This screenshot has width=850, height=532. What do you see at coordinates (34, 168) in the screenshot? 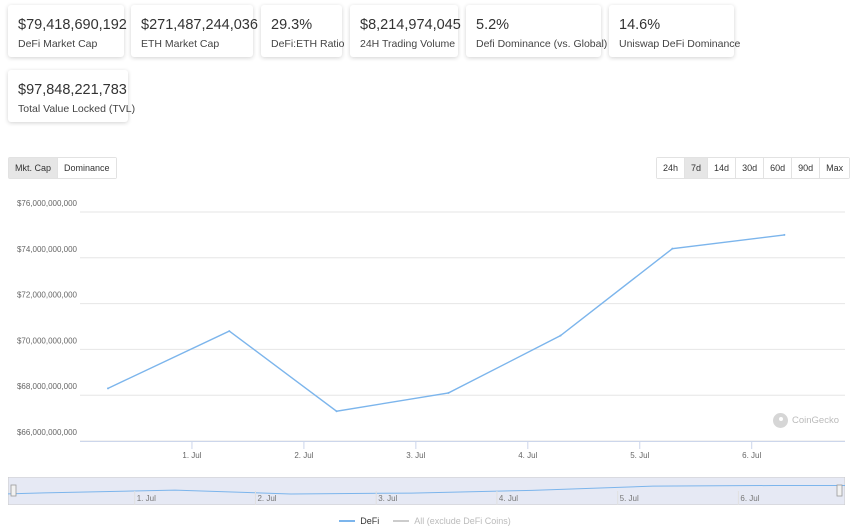
I see `tab-mkt-cap: Mkt. Cap` at bounding box center [34, 168].